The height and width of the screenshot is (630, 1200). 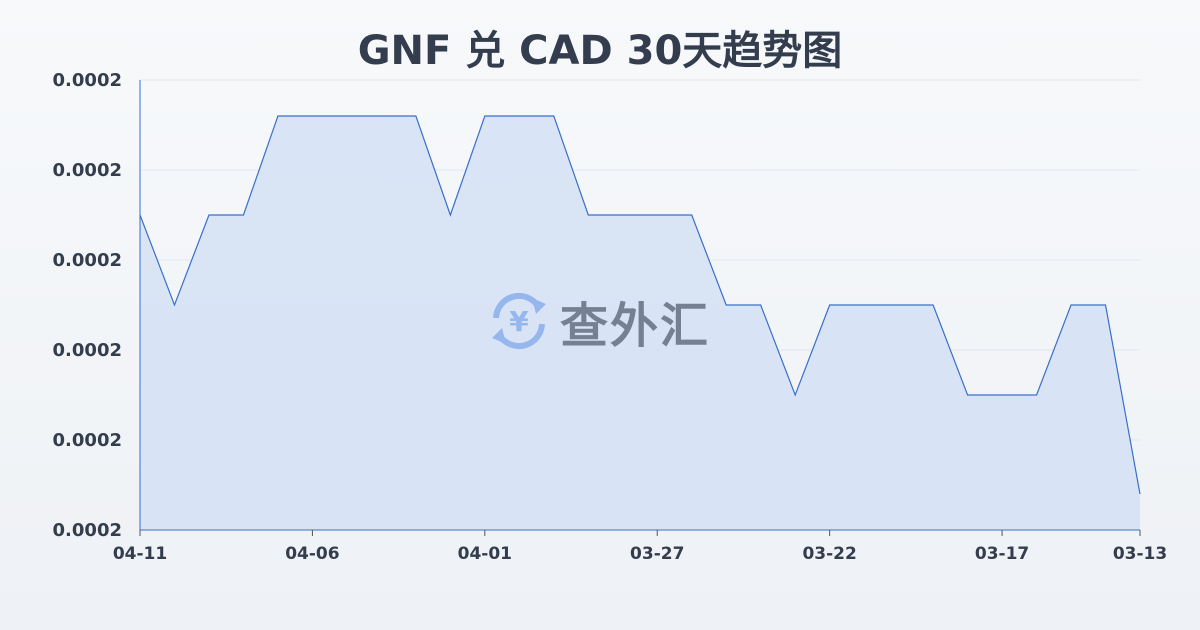 I want to click on x-tick-label: 03-22, so click(x=829, y=554).